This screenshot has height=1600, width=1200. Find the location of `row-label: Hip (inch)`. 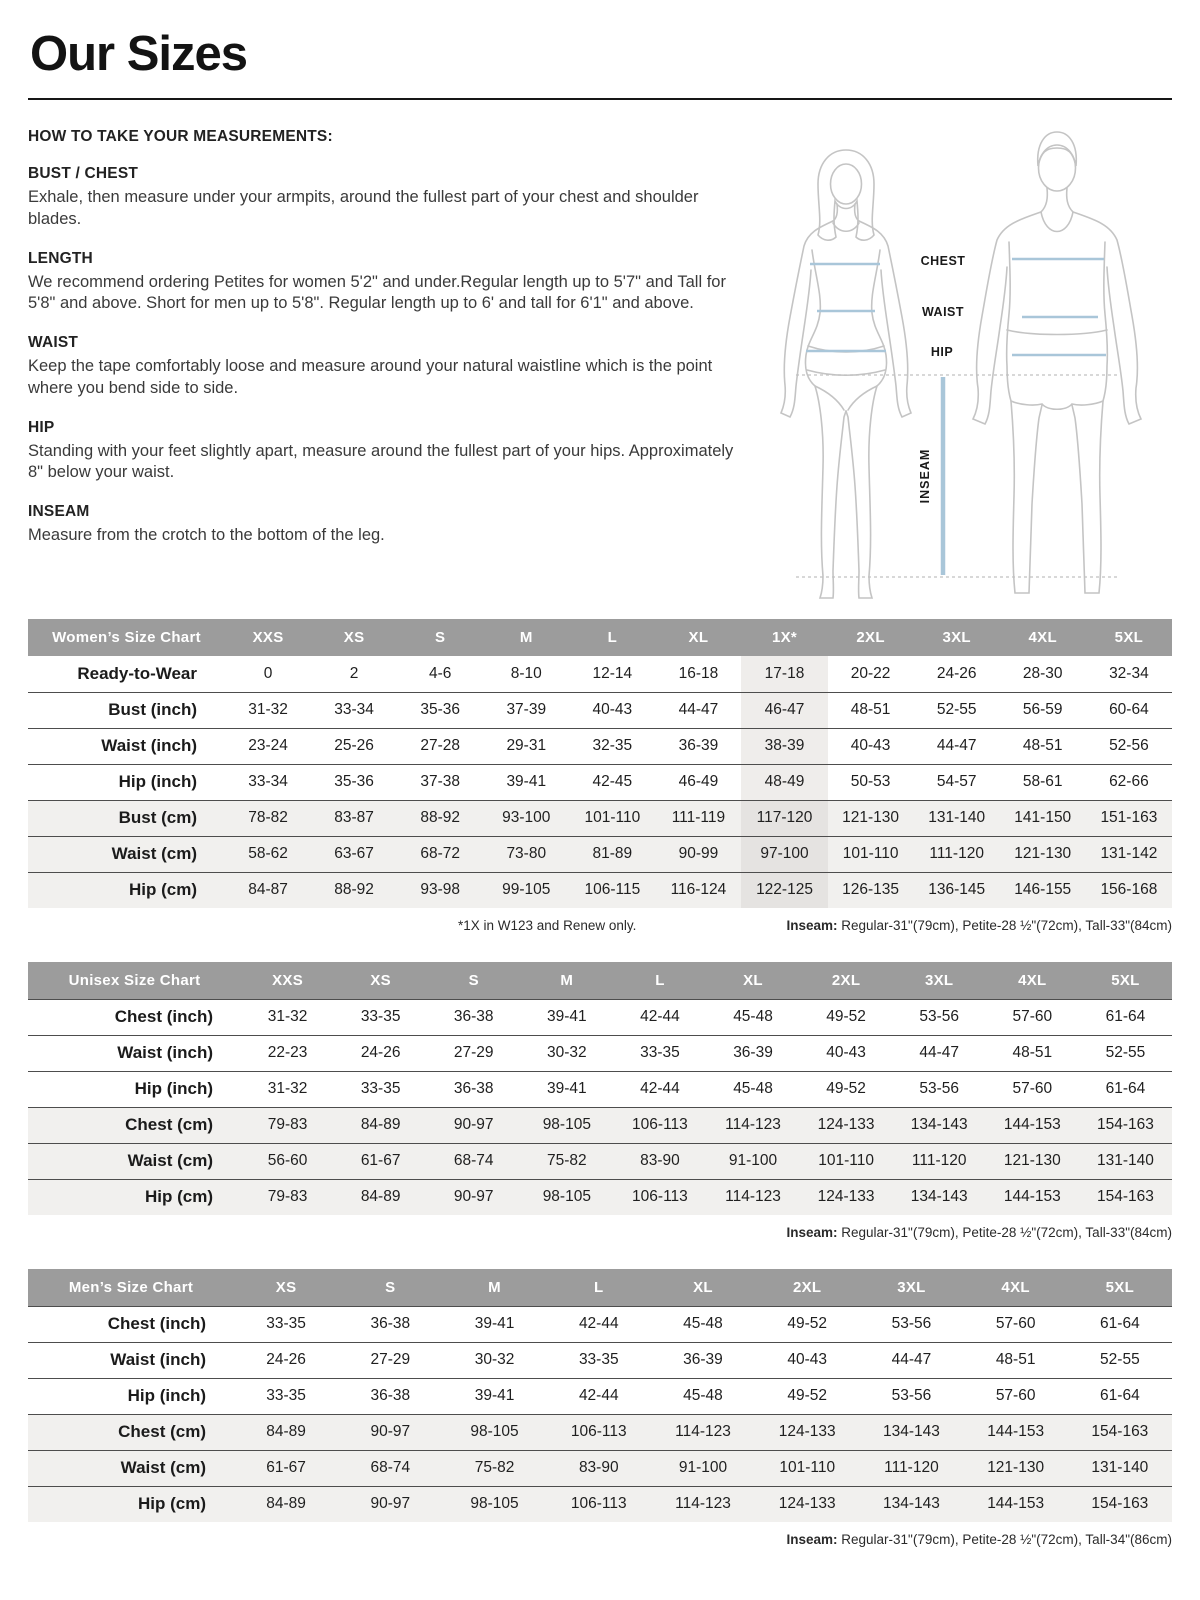

row-label: Hip (inch) is located at coordinates (166, 1395).